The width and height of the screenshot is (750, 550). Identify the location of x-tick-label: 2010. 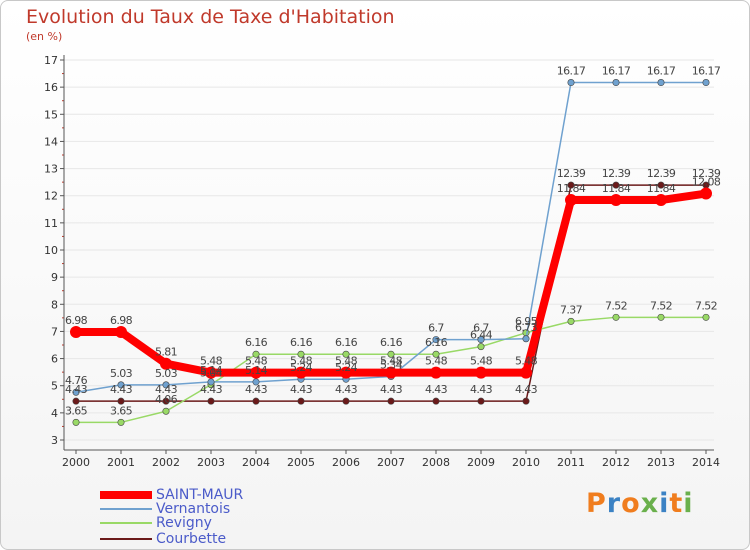
(526, 462).